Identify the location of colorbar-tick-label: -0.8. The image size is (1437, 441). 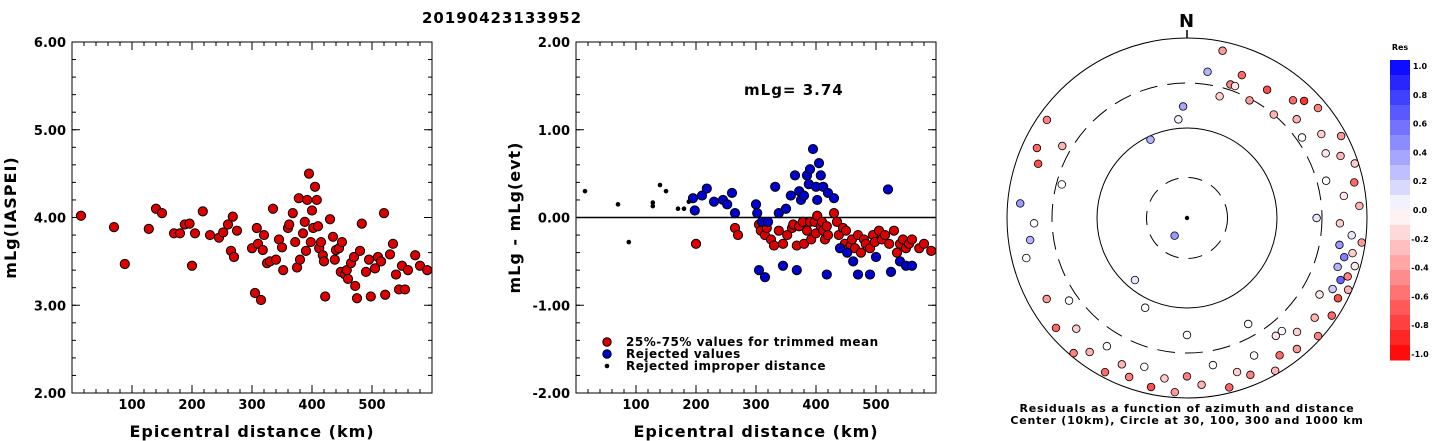
(1420, 325).